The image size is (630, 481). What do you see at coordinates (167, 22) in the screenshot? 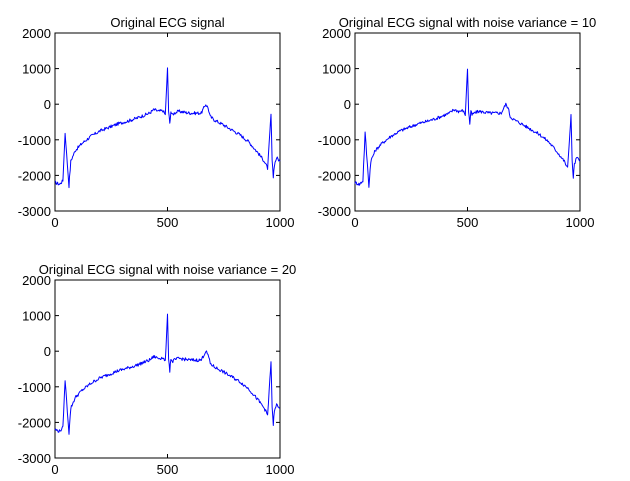
I see `chart-title: Original ECG signal` at bounding box center [167, 22].